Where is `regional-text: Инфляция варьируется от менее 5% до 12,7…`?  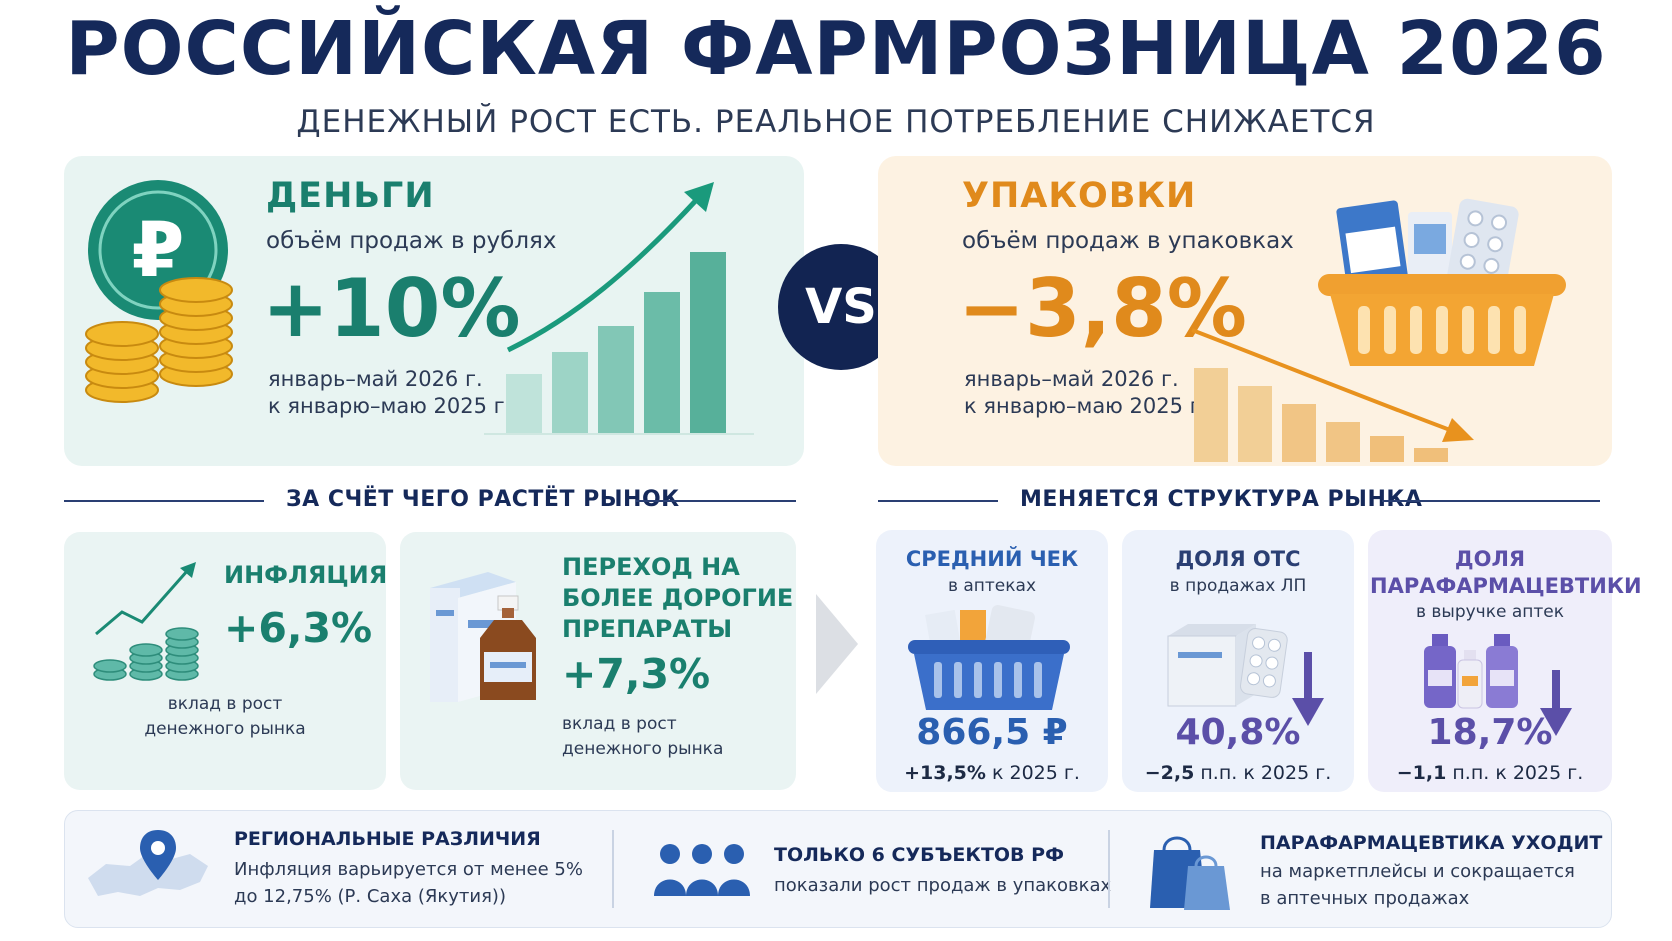 regional-text: Инфляция варьируется от менее 5% до 12,7… is located at coordinates (408, 883).